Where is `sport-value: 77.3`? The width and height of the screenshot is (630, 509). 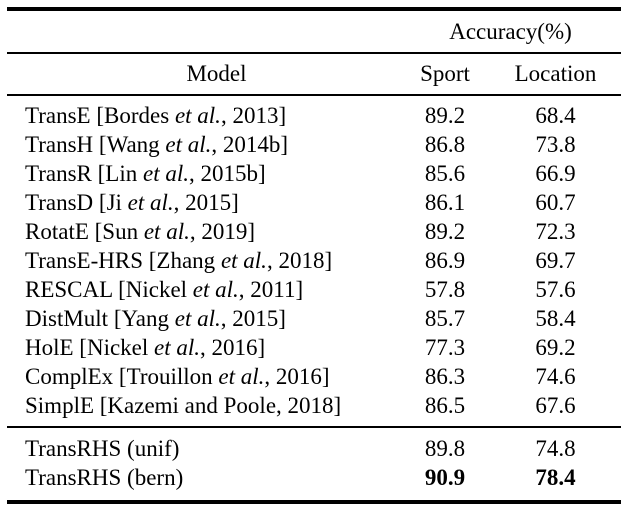
sport-value: 77.3 is located at coordinates (445, 347).